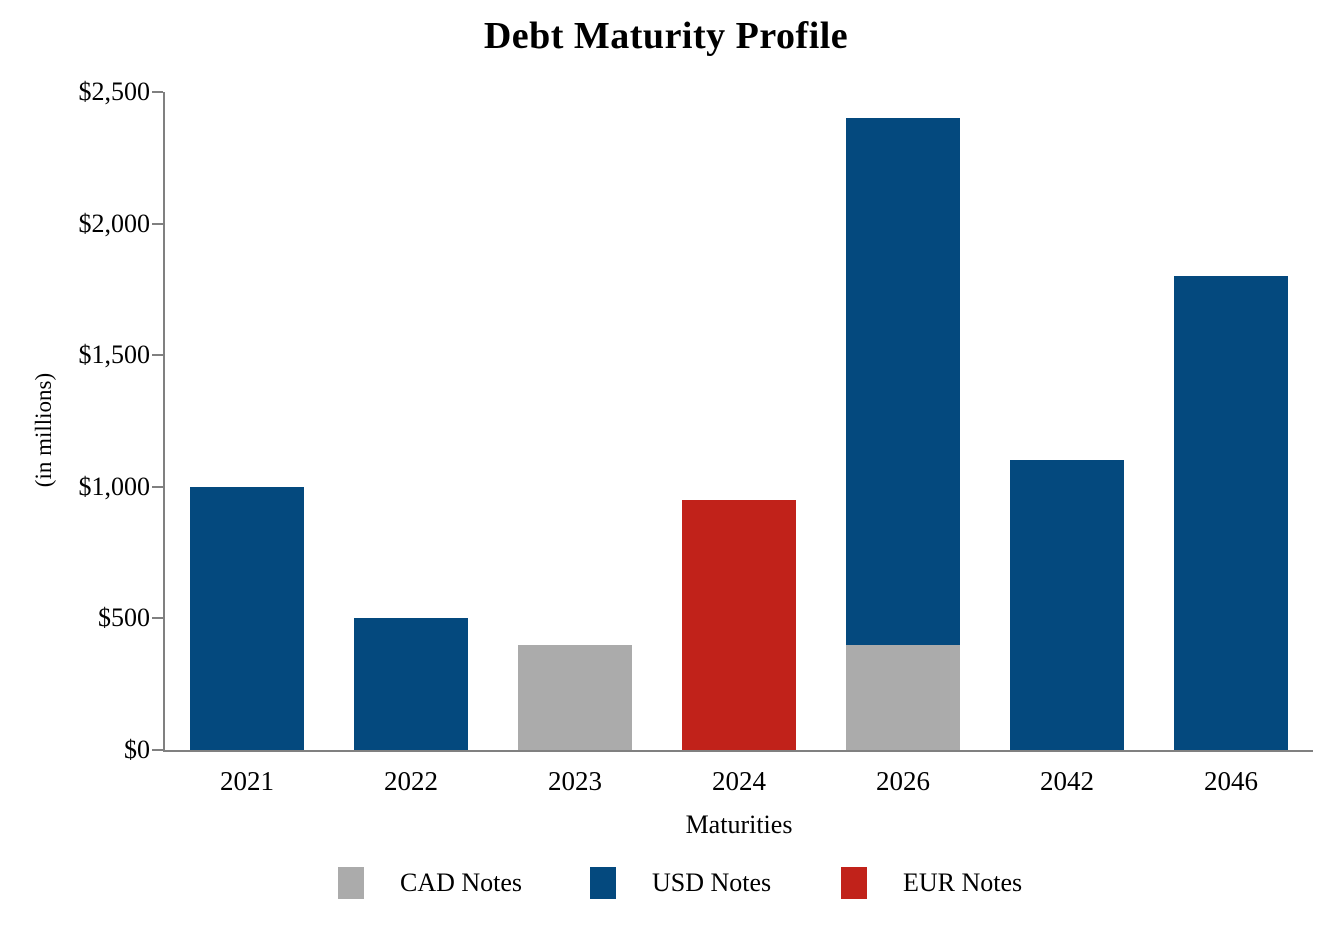  Describe the element at coordinates (157, 618) in the screenshot. I see `y-tick-$500` at that location.